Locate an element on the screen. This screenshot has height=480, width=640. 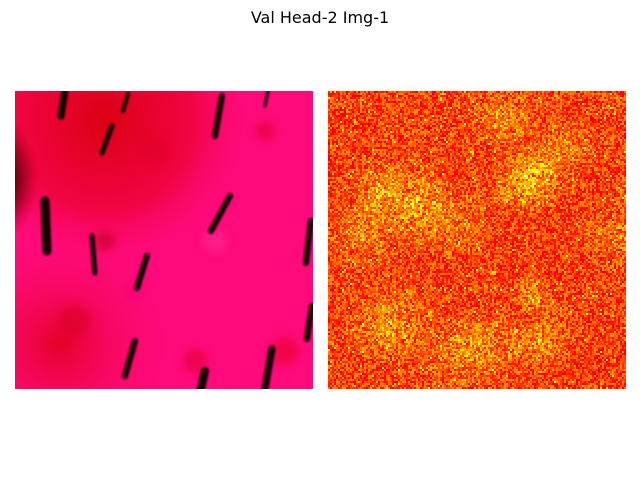
dark-lesion is located at coordinates (65, 201).